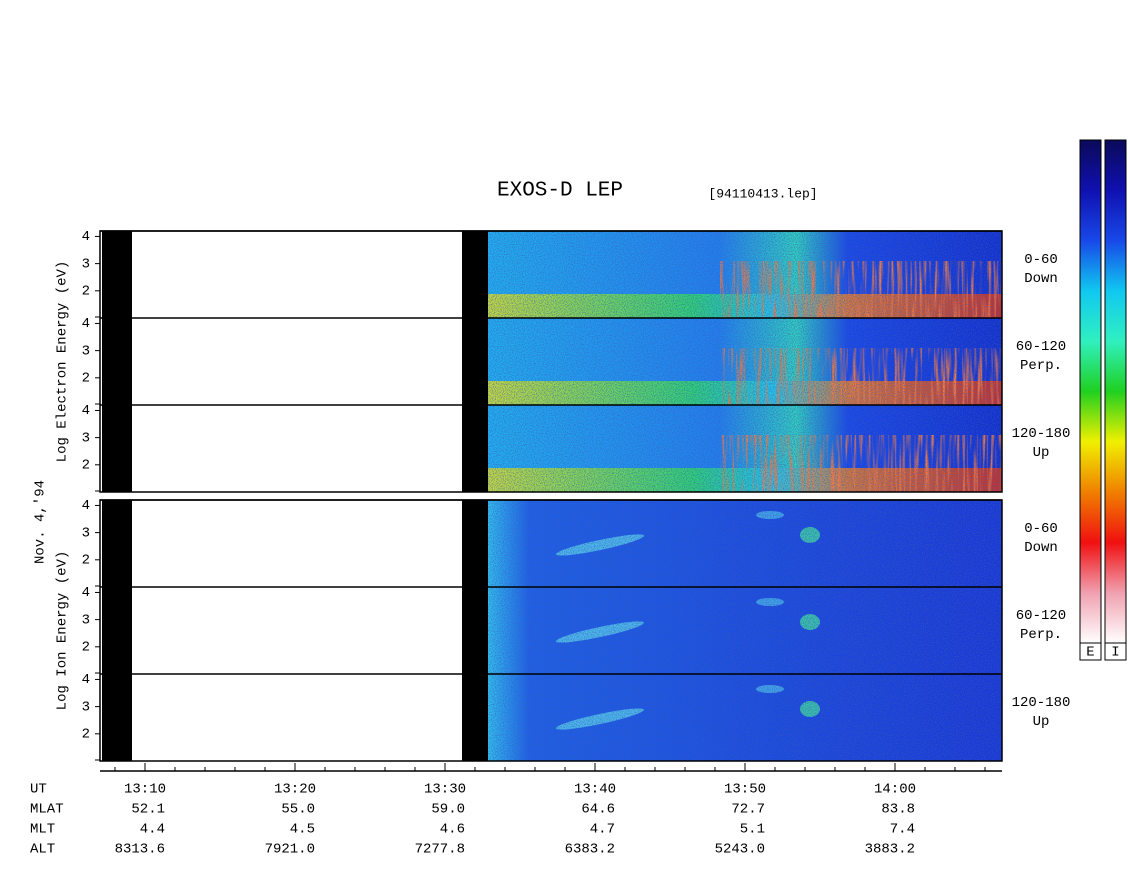 The image size is (1130, 880). I want to click on ephemeris-value: 7277.8, so click(440, 850).